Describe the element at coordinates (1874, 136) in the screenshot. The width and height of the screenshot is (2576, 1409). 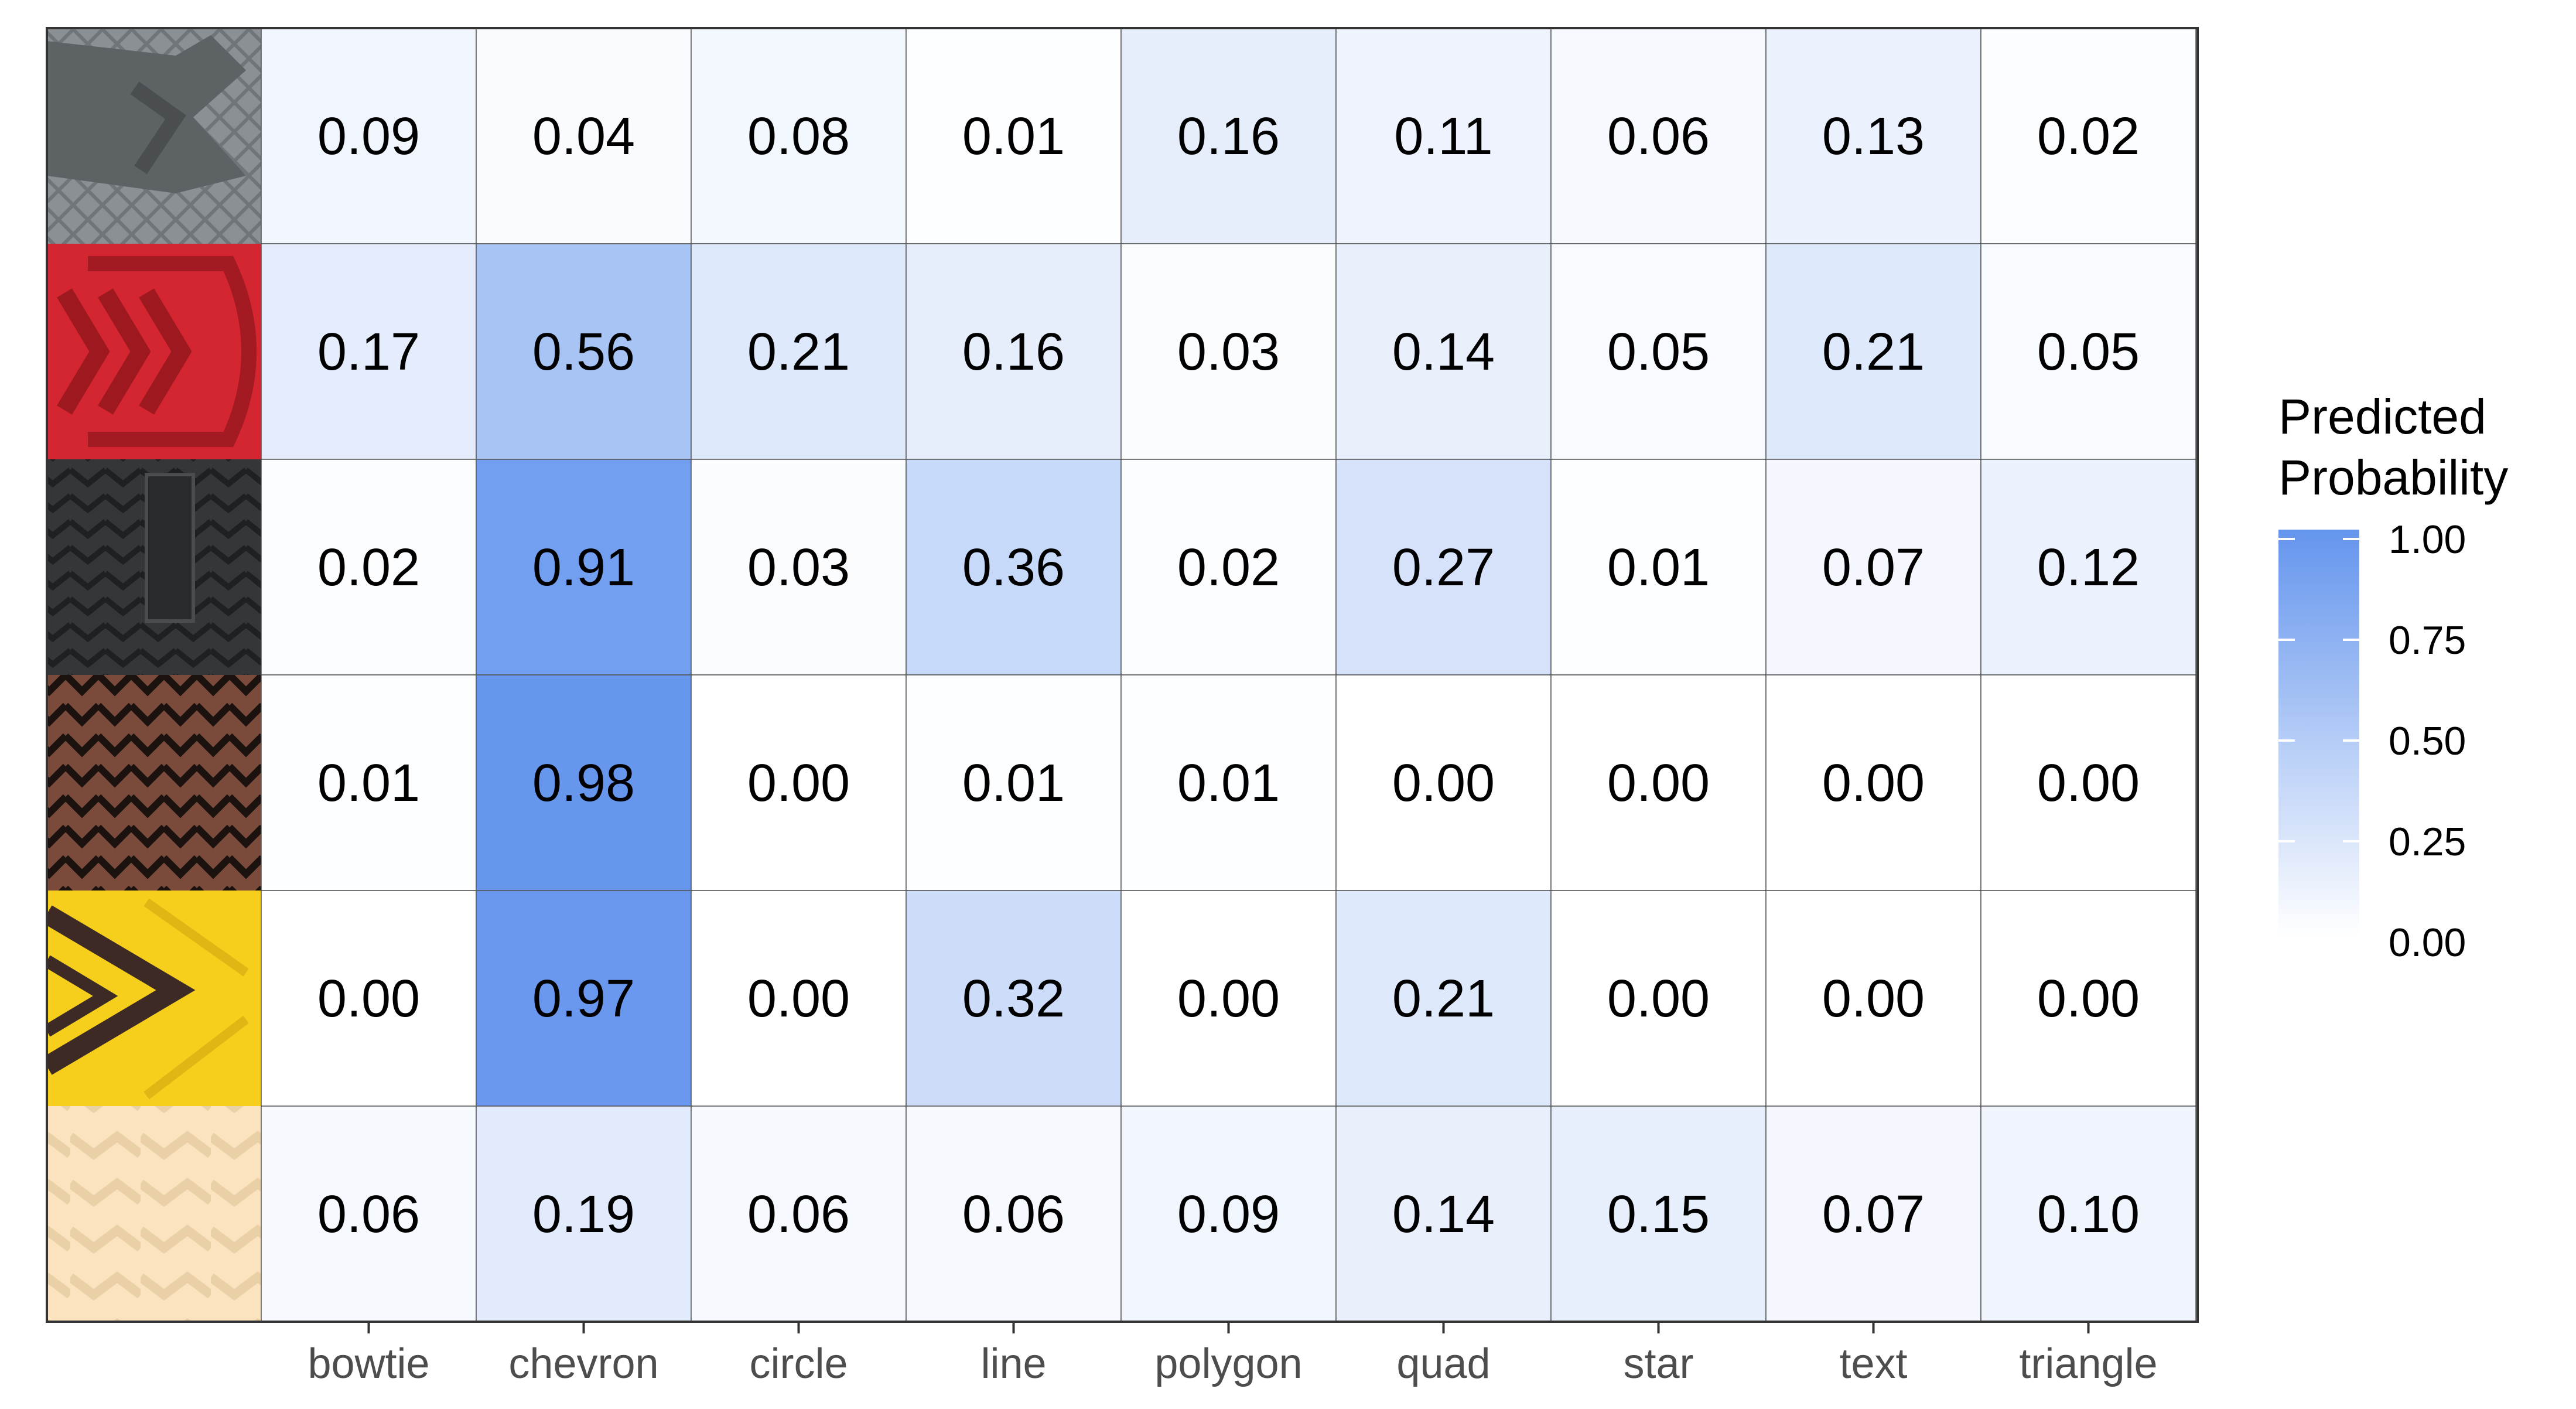
I see `cell-value-label: 0.13` at that location.